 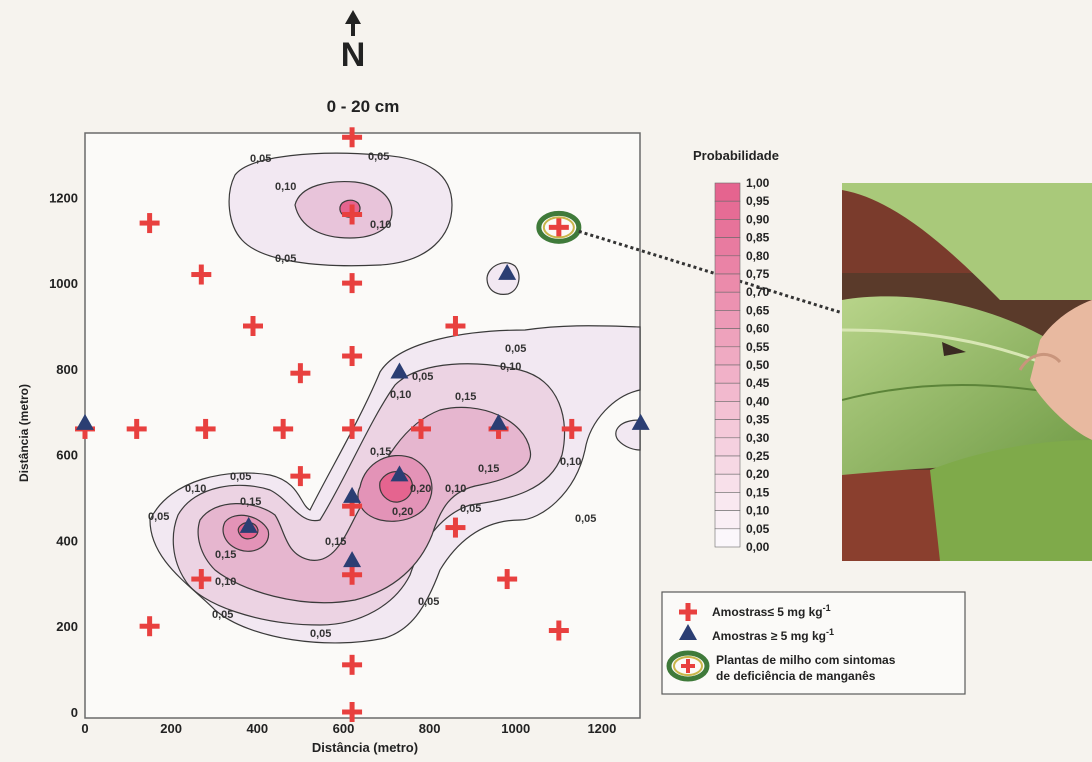 What do you see at coordinates (365, 747) in the screenshot?
I see `x-axis-label: Distância (metro)` at bounding box center [365, 747].